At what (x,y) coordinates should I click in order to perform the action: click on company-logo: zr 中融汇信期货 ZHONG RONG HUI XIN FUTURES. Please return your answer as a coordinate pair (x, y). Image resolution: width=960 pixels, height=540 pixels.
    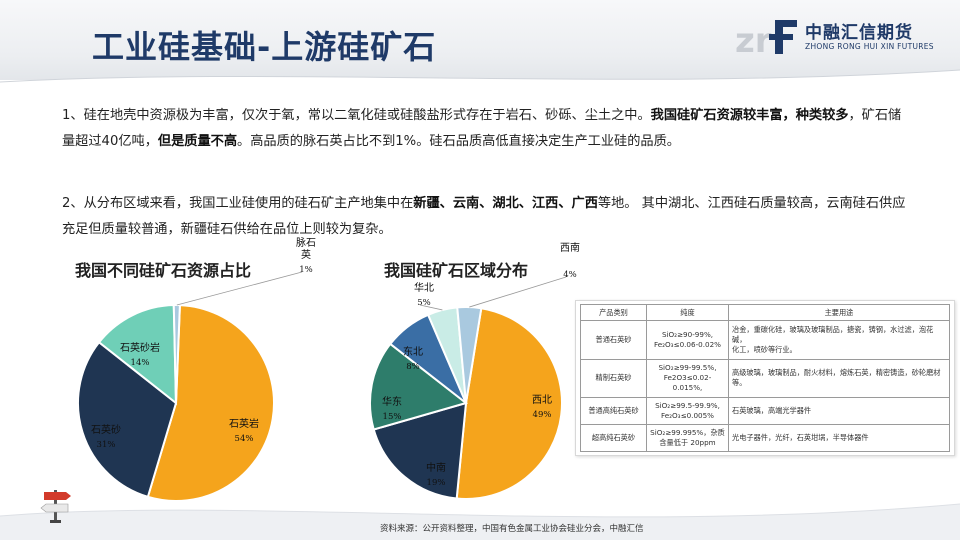
    Looking at the image, I should click on (835, 36).